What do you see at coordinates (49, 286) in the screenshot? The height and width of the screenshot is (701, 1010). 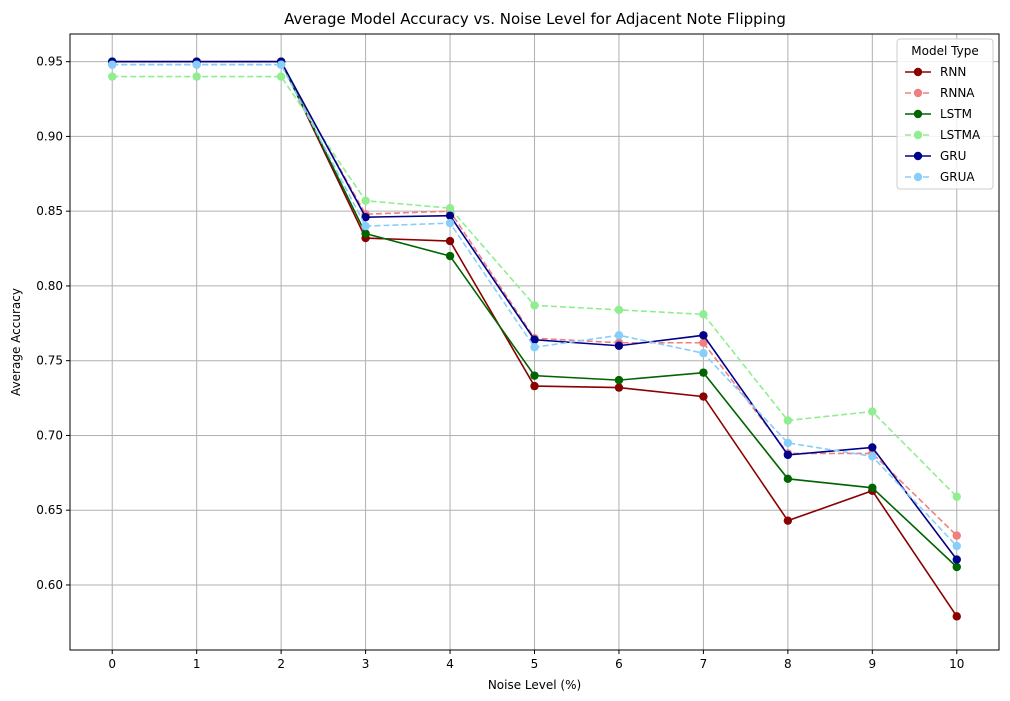 I see `y-tick-label: 0.80` at bounding box center [49, 286].